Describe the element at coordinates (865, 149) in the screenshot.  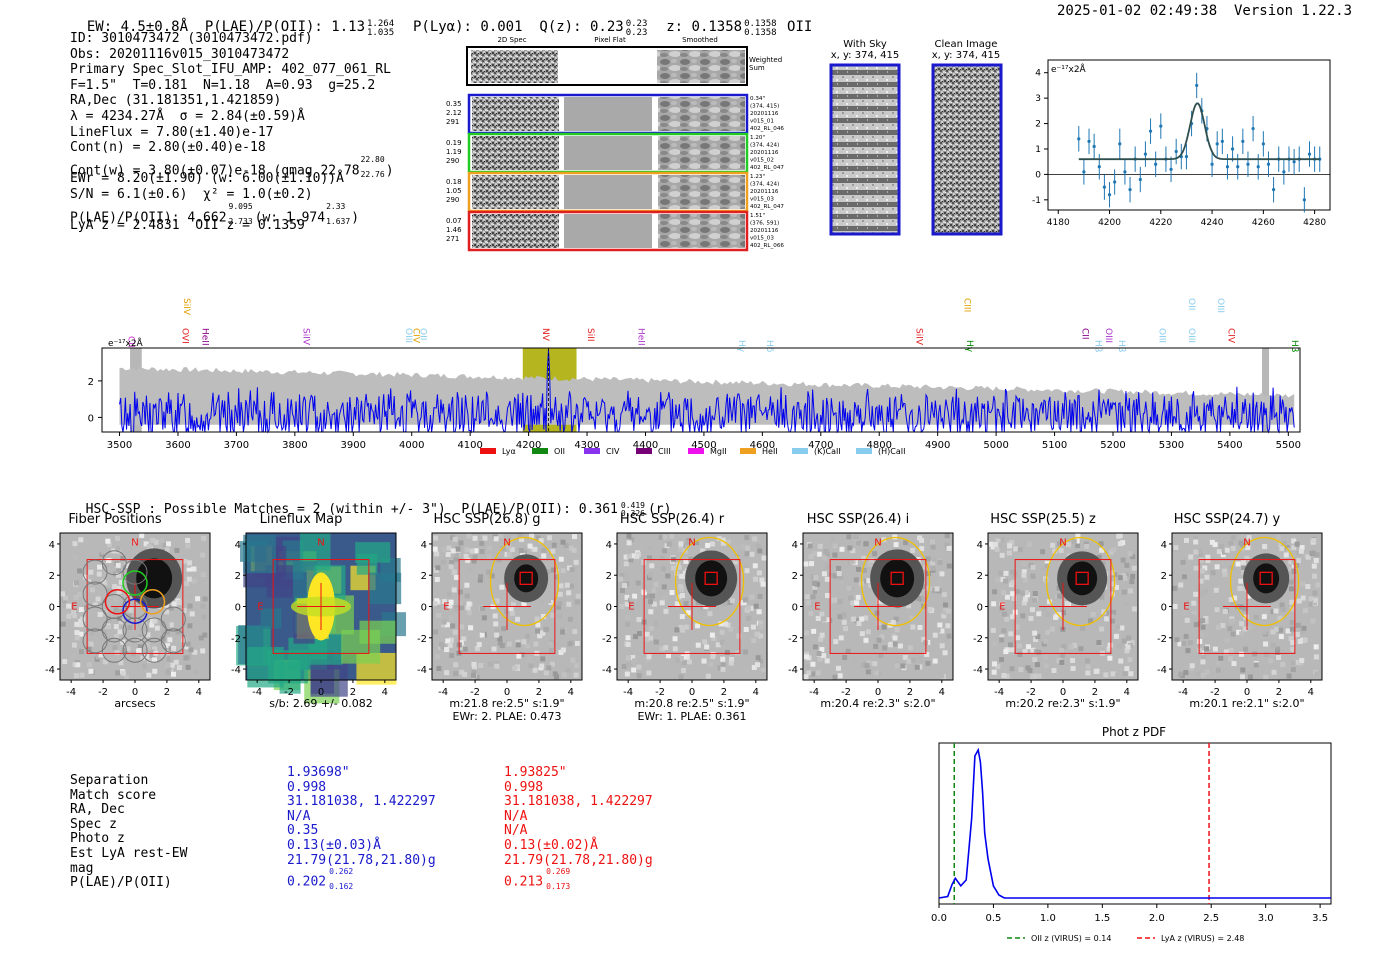
I see `with-sky-image` at that location.